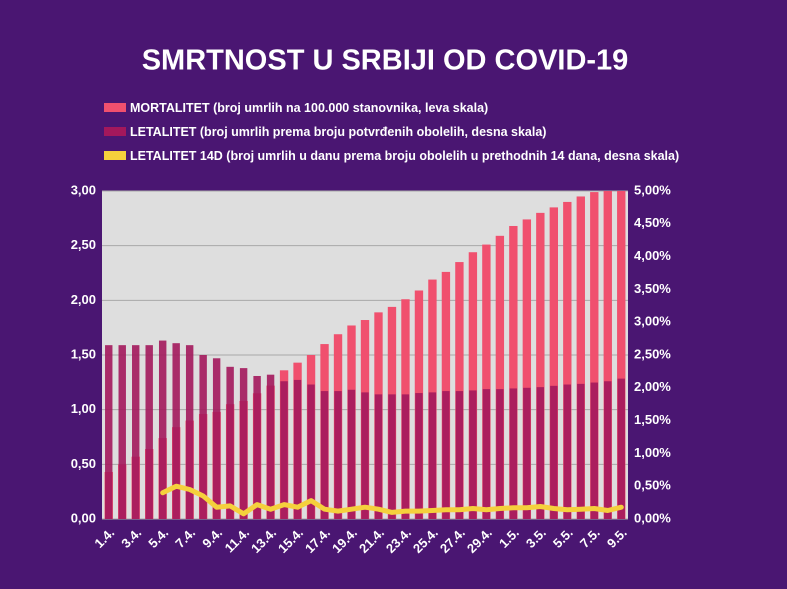  Describe the element at coordinates (185, 538) in the screenshot. I see `x-tick-label: 7.4.` at that location.